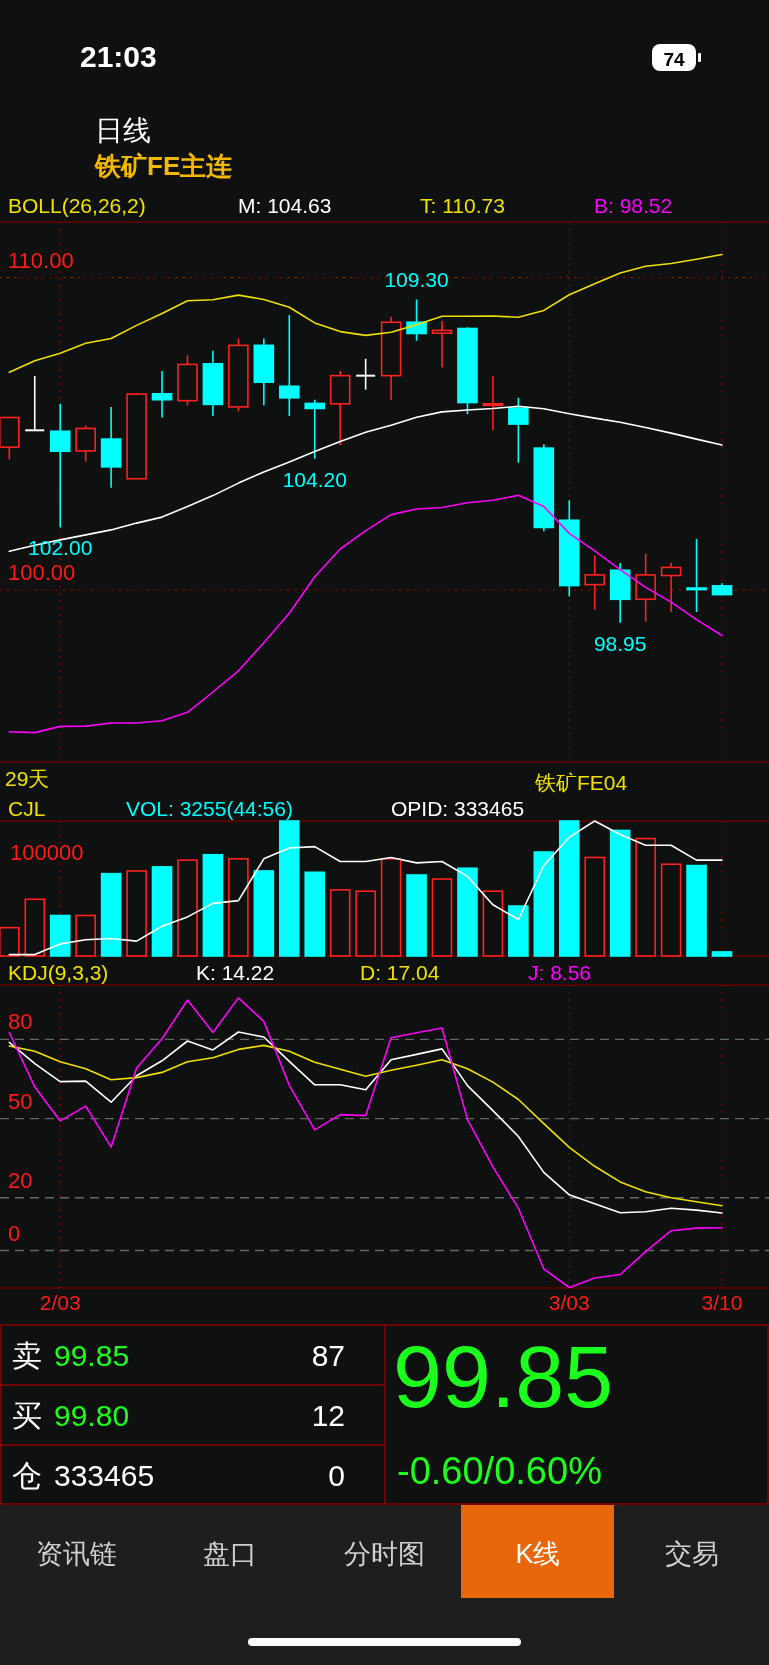 The height and width of the screenshot is (1665, 769). I want to click on series-label: VOL: 3255(44:56), so click(209, 808).